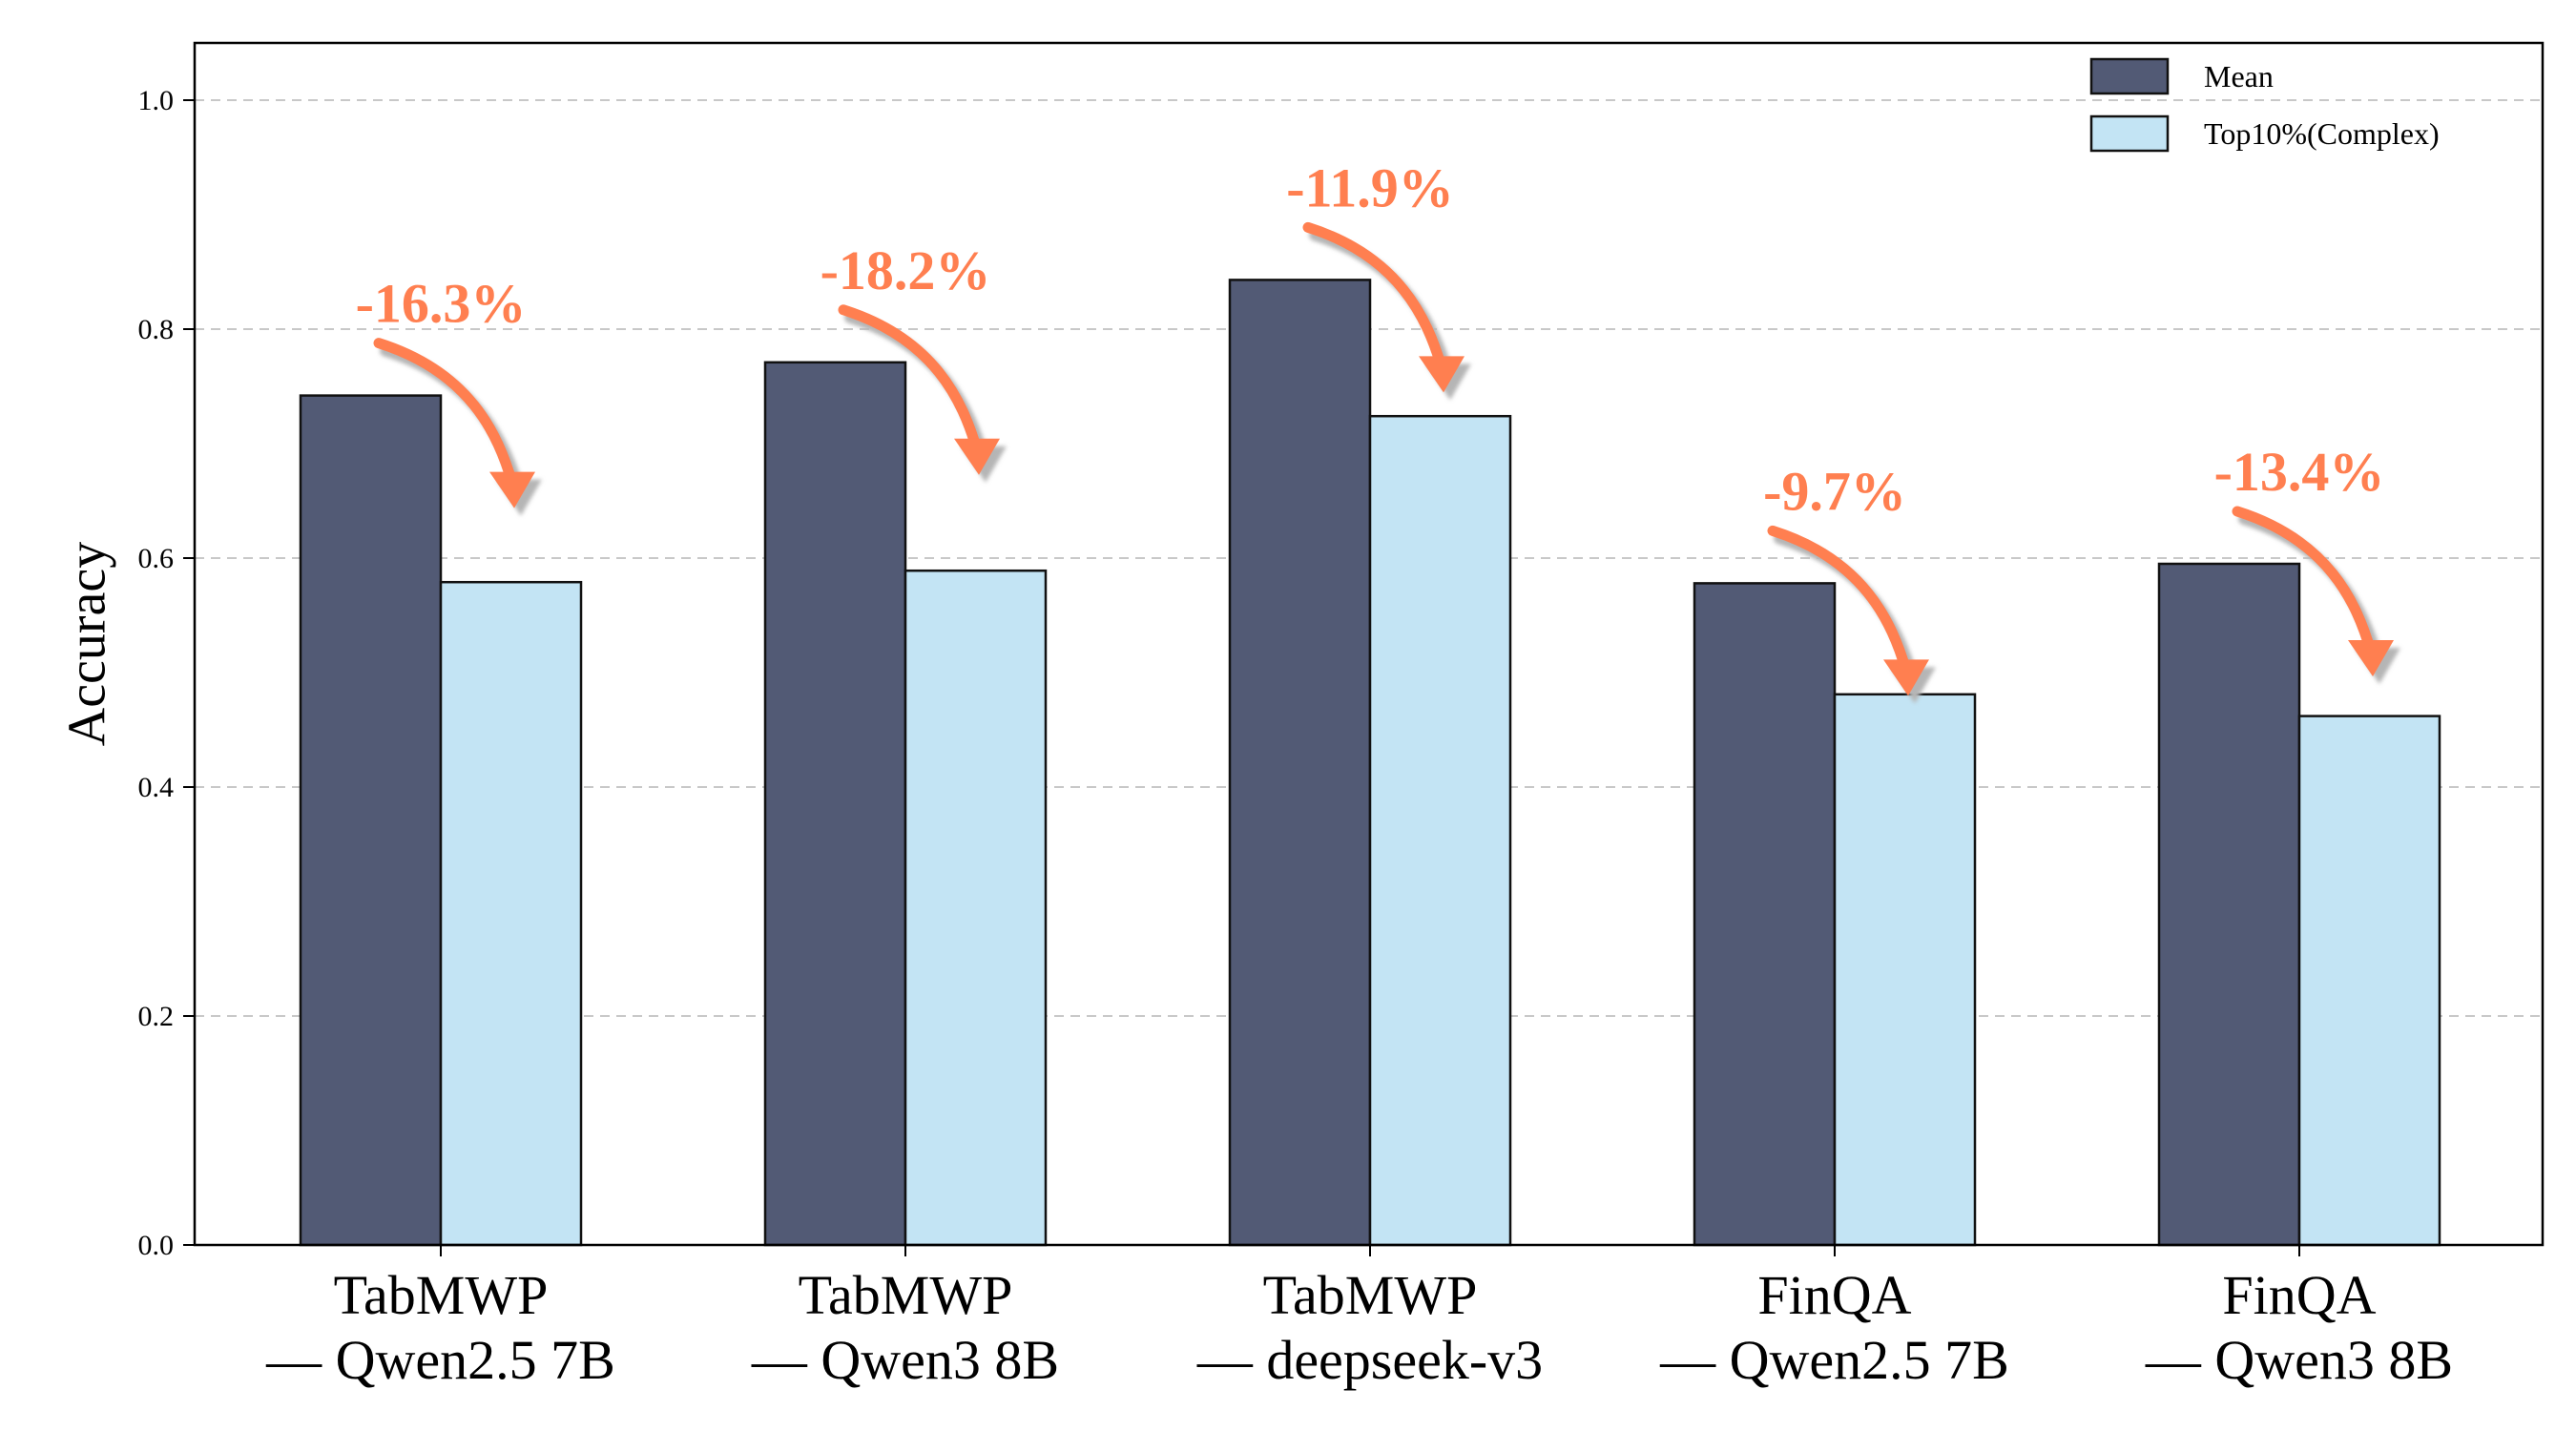 This screenshot has height=1431, width=2576. I want to click on drop-percent-label: -11.9%, so click(1370, 187).